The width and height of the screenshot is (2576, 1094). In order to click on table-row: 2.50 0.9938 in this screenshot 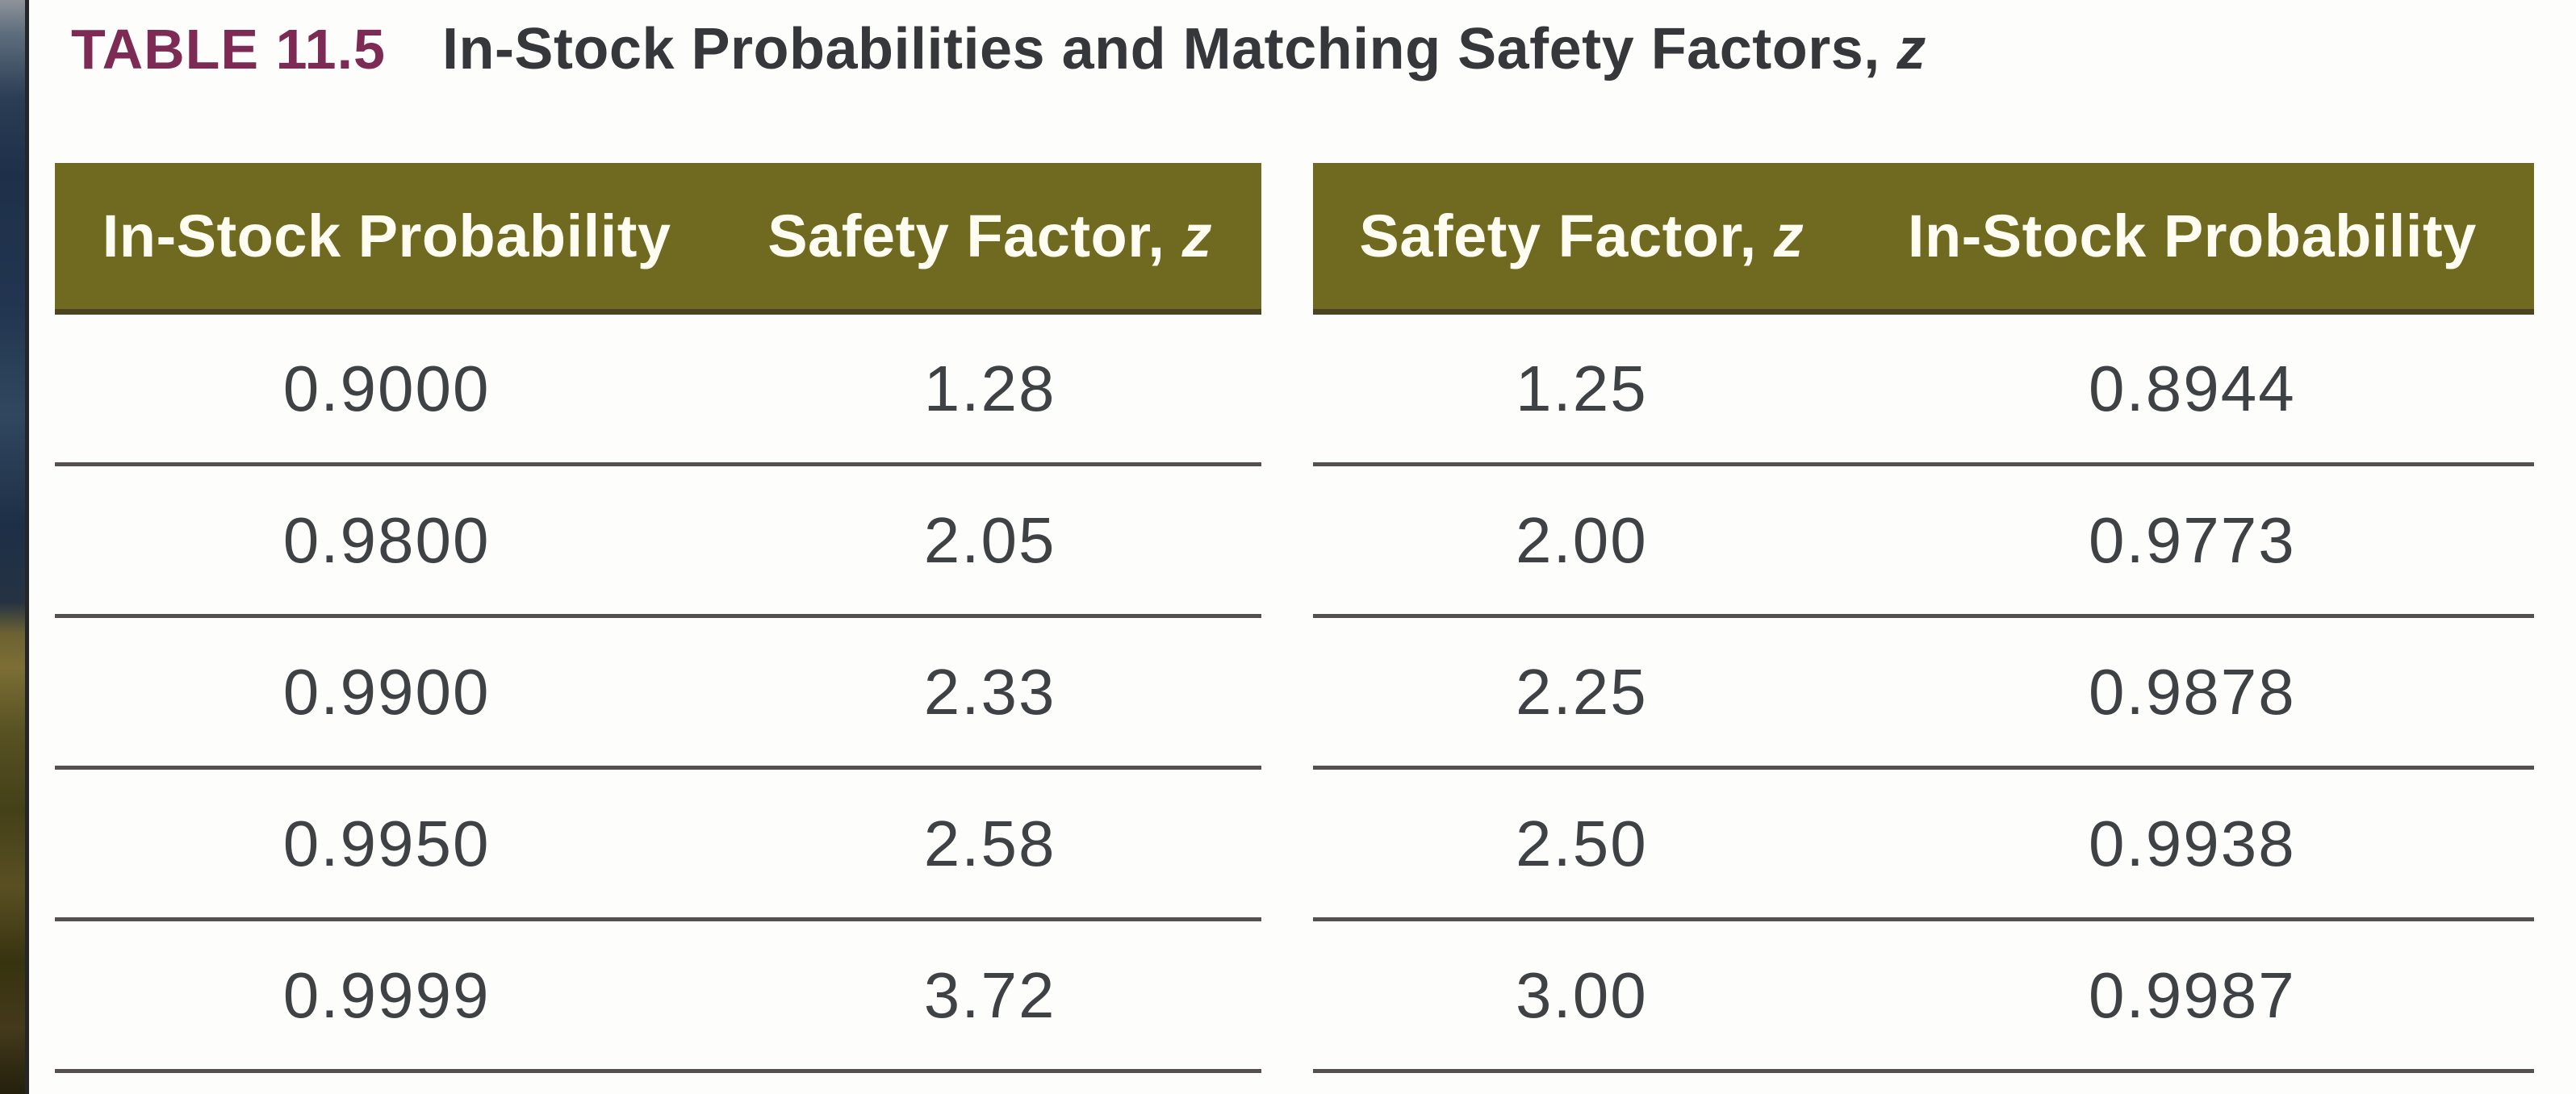, I will do `click(1923, 845)`.